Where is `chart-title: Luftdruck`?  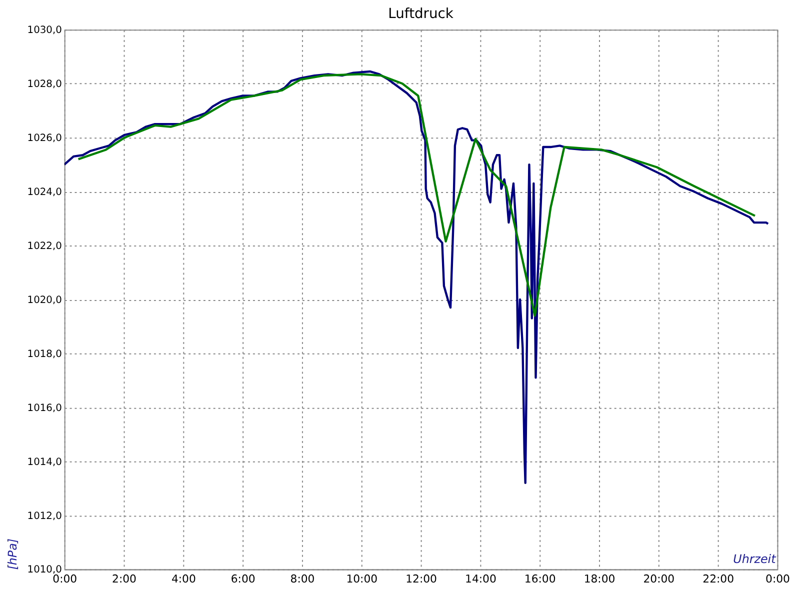
chart-title: Luftdruck is located at coordinates (421, 14).